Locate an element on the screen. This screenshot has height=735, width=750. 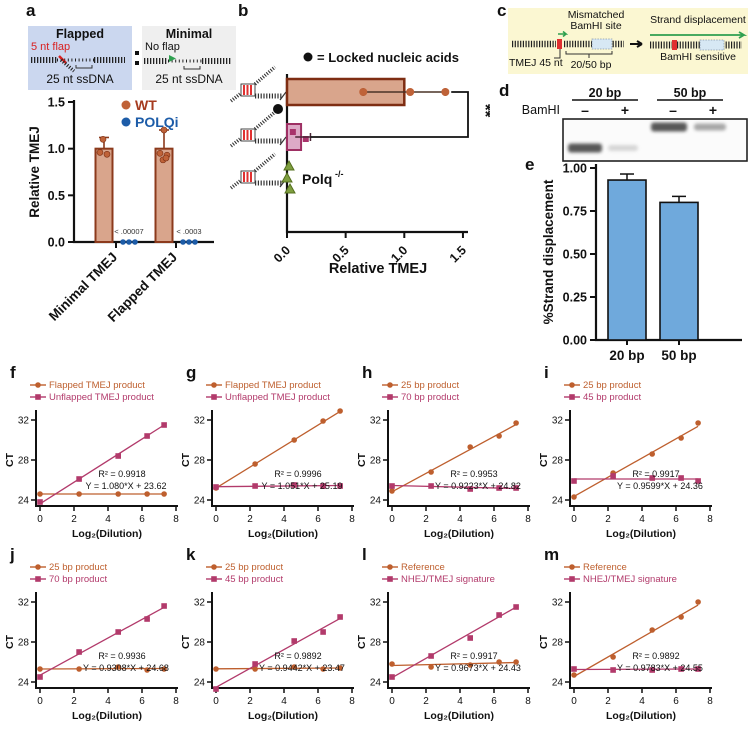
y-tick-label: 1.5 is located at coordinates (56, 103).